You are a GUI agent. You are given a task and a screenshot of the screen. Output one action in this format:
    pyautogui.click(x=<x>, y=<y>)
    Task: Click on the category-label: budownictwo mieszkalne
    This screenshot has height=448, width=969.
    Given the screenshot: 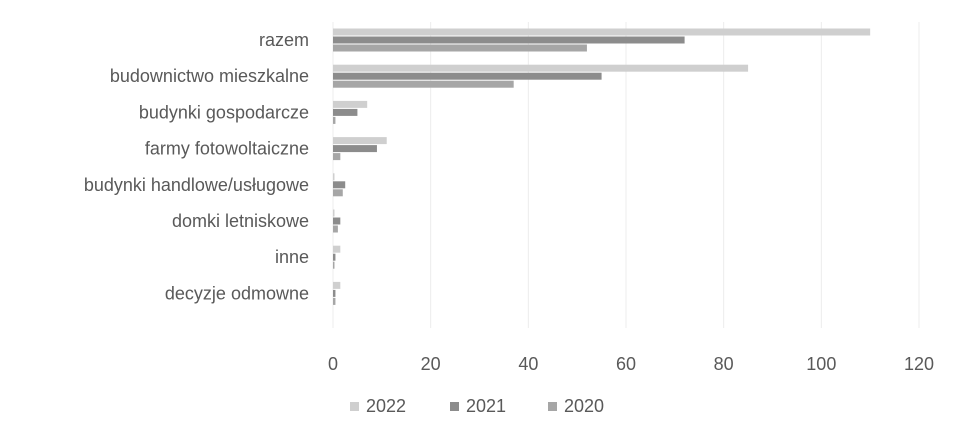 What is the action you would take?
    pyautogui.click(x=209, y=76)
    